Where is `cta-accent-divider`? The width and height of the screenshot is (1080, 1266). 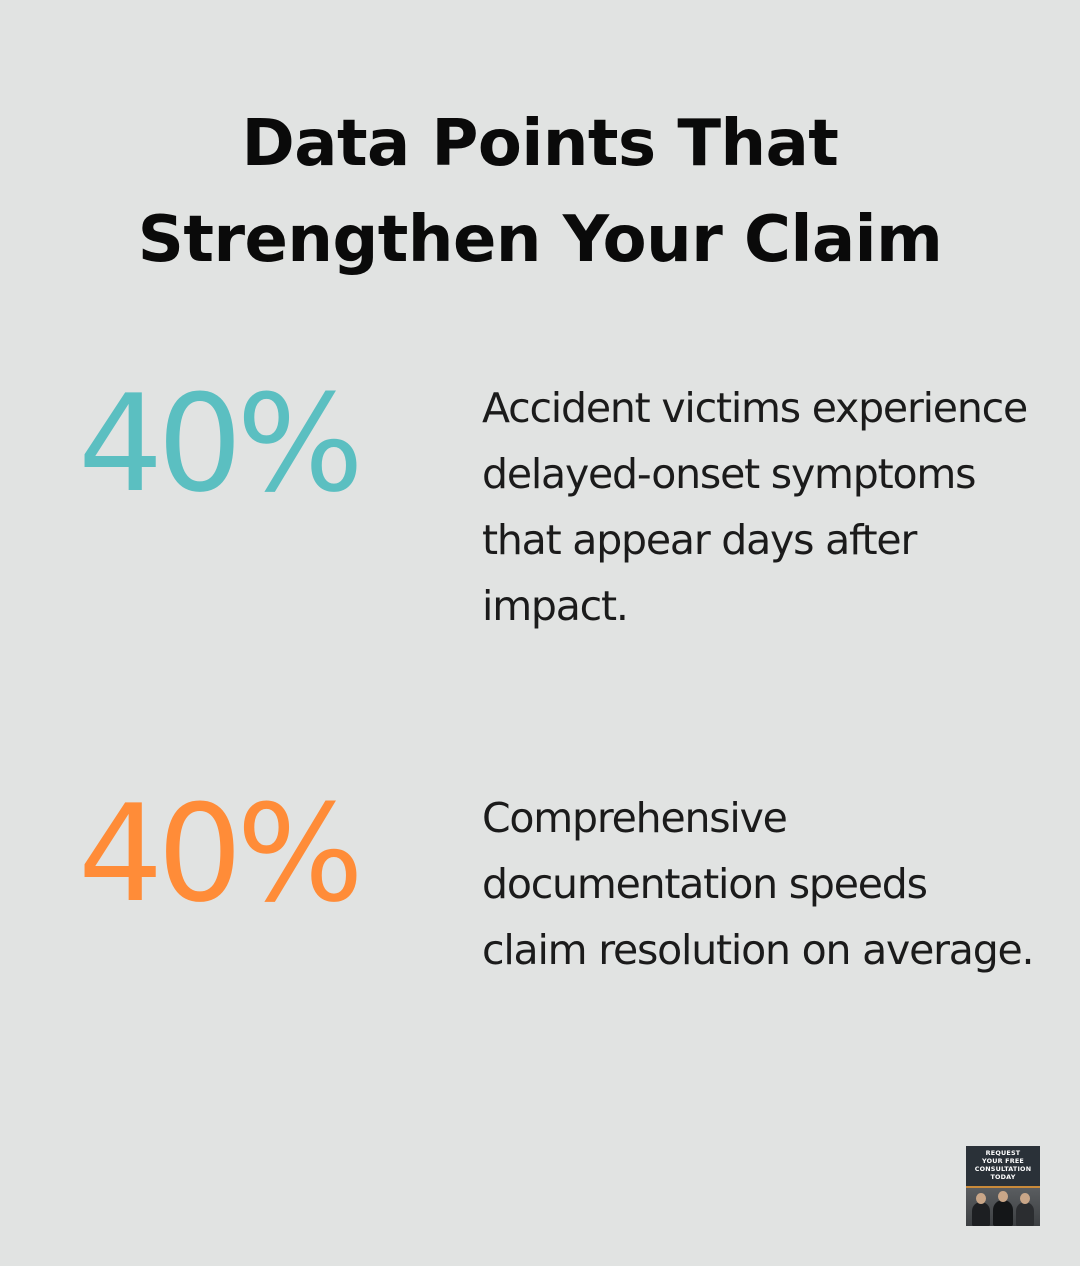
cta-accent-divider is located at coordinates (1003, 1187).